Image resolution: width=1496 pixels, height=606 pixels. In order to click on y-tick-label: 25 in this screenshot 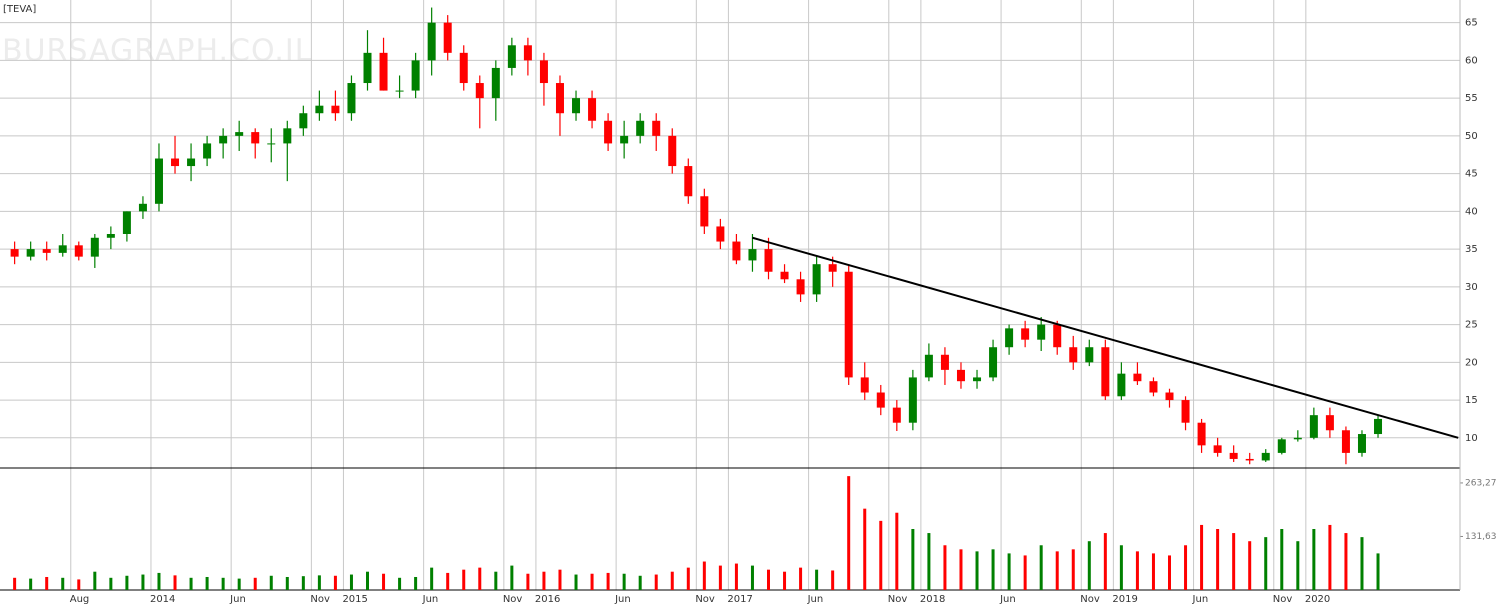, I will do `click(1471, 325)`.